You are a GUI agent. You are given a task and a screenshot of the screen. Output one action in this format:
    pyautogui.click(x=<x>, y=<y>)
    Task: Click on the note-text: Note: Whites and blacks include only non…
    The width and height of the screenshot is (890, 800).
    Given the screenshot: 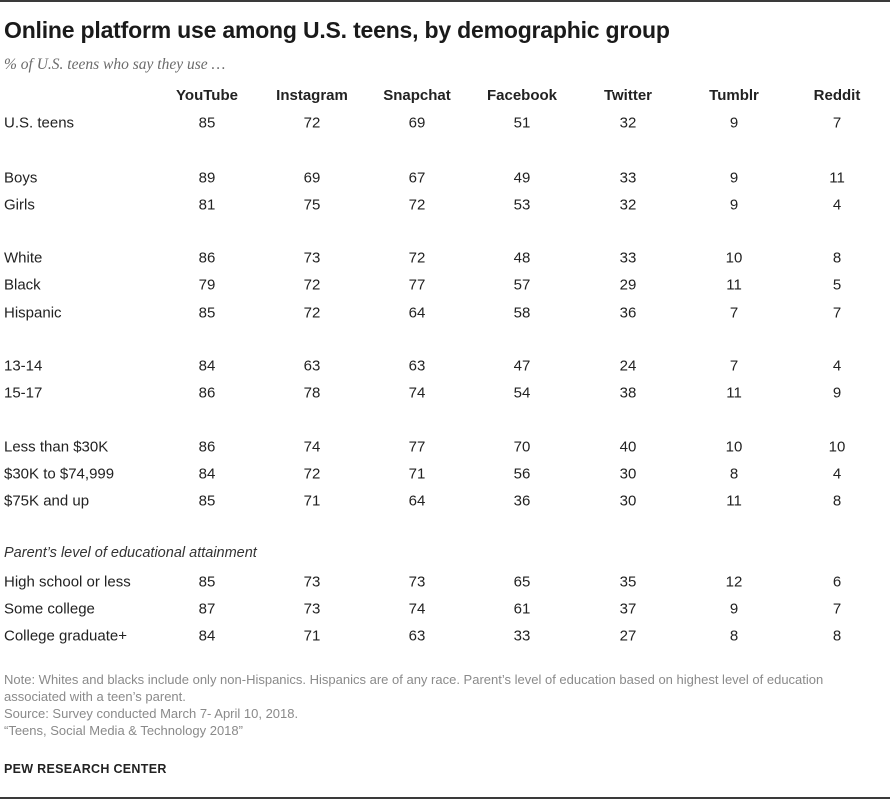 What is the action you would take?
    pyautogui.click(x=414, y=688)
    